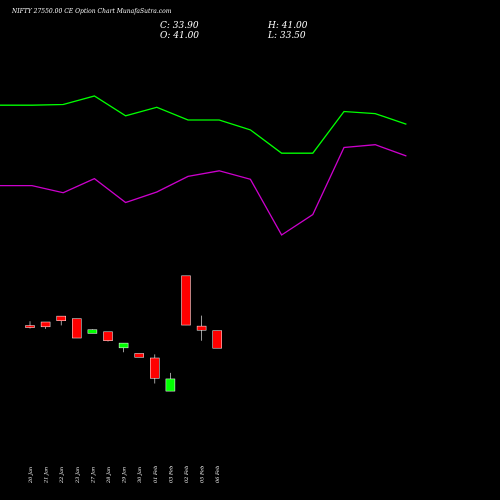 This screenshot has width=500, height=500. What do you see at coordinates (78, 475) in the screenshot?
I see `x-tick-label: 23 Jan` at bounding box center [78, 475].